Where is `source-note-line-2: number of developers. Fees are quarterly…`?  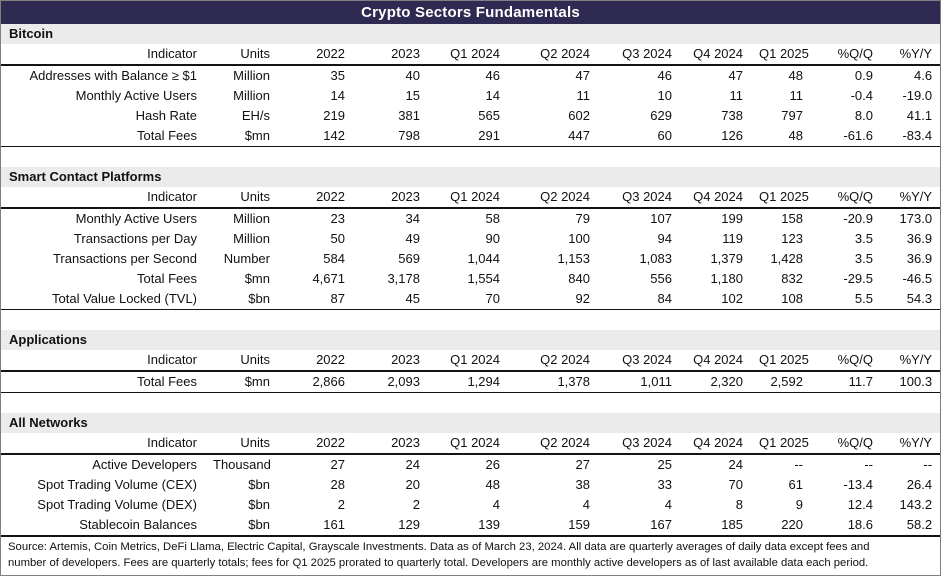 source-note-line-2: number of developers. Fees are quarterly… is located at coordinates (438, 563).